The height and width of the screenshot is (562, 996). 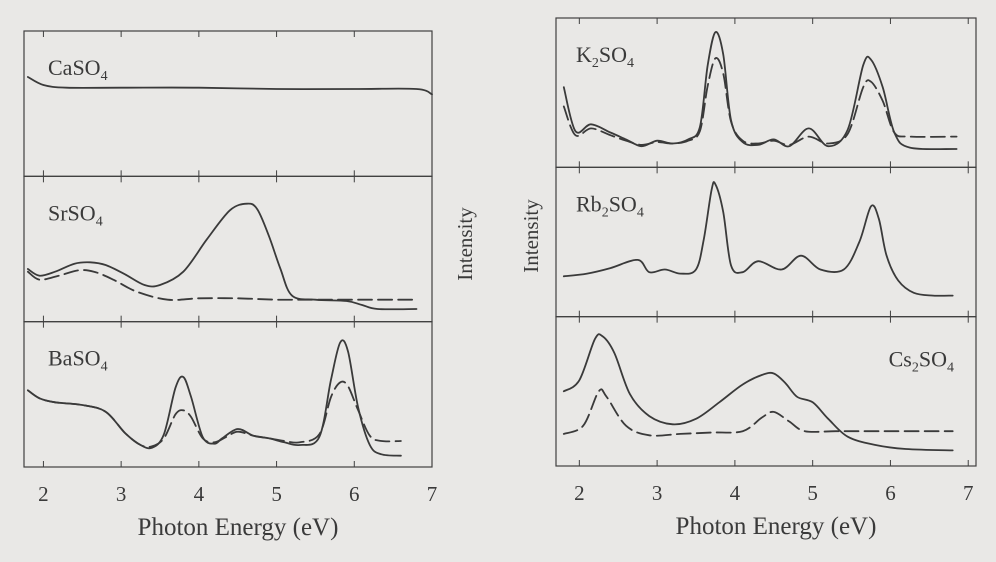 What do you see at coordinates (610, 205) in the screenshot?
I see `panel-label: Rb2SO4` at bounding box center [610, 205].